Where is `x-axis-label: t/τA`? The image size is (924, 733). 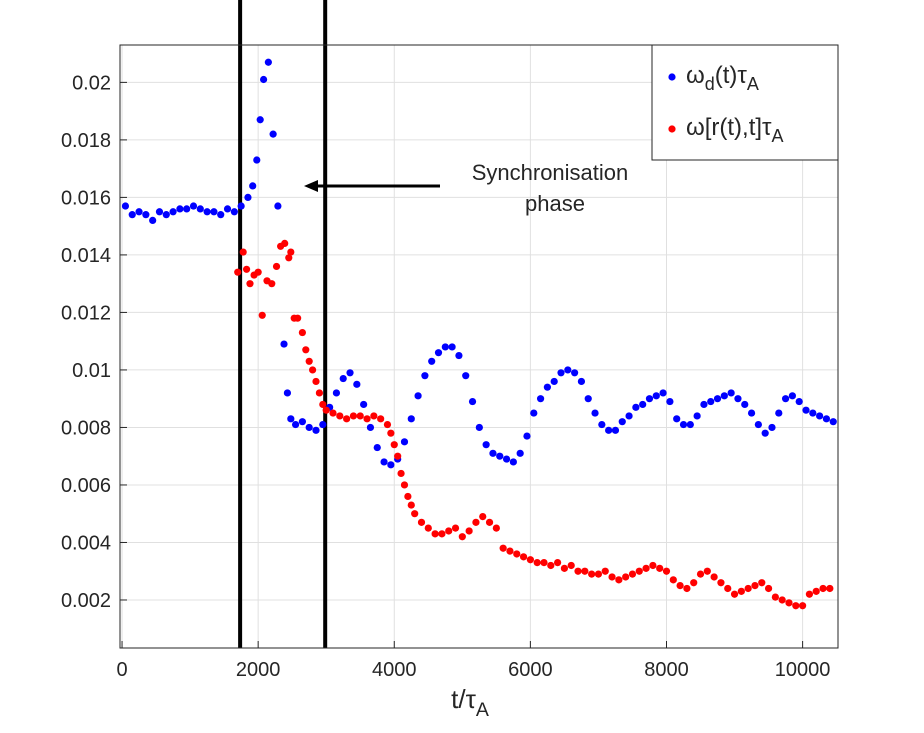 x-axis-label: t/τA is located at coordinates (470, 702).